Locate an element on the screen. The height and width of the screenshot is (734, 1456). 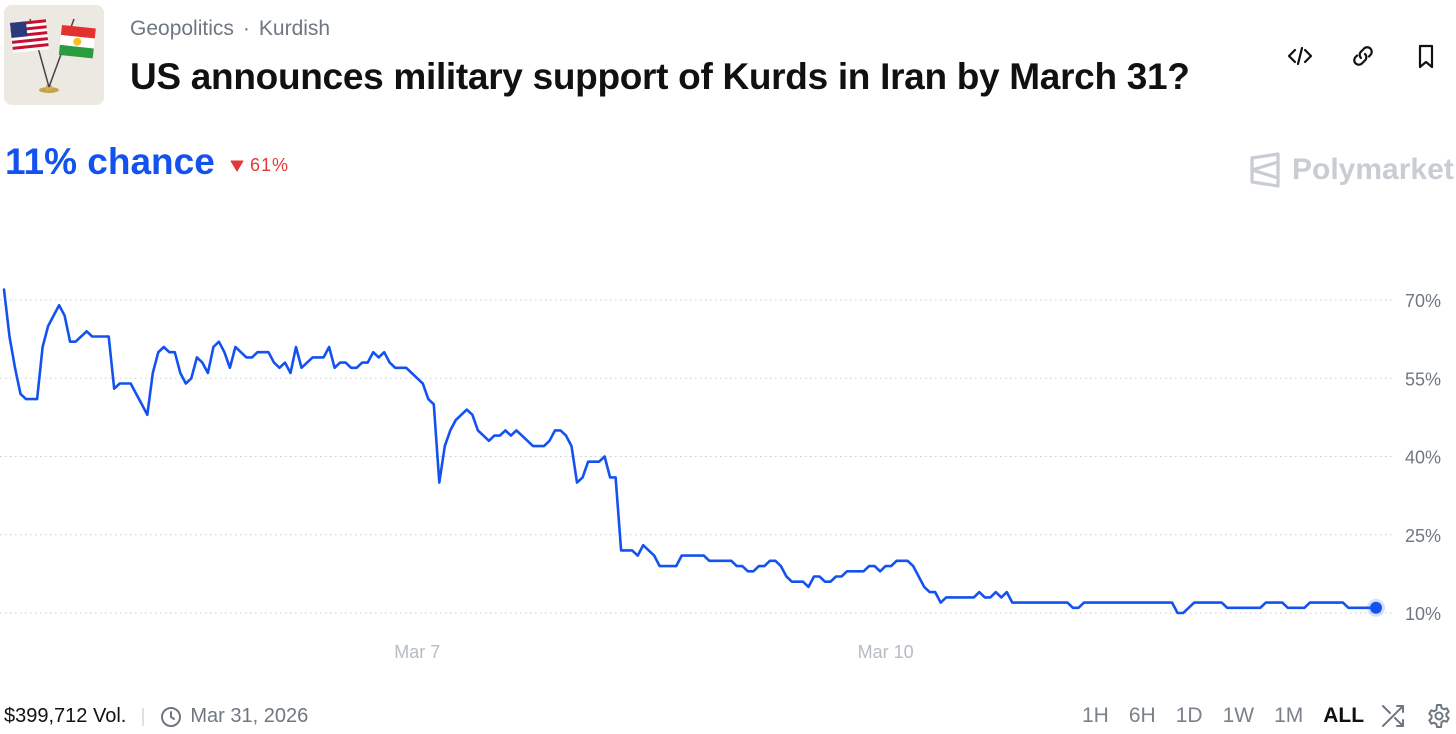
bookmark-icon is located at coordinates (1426, 56).